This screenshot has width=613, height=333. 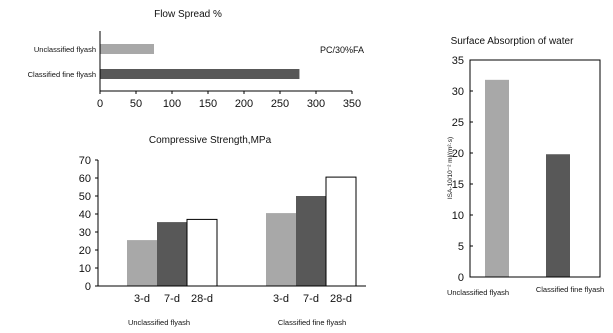 I want to click on surface-absorption-y-tick-label: 15, so click(x=458, y=185).